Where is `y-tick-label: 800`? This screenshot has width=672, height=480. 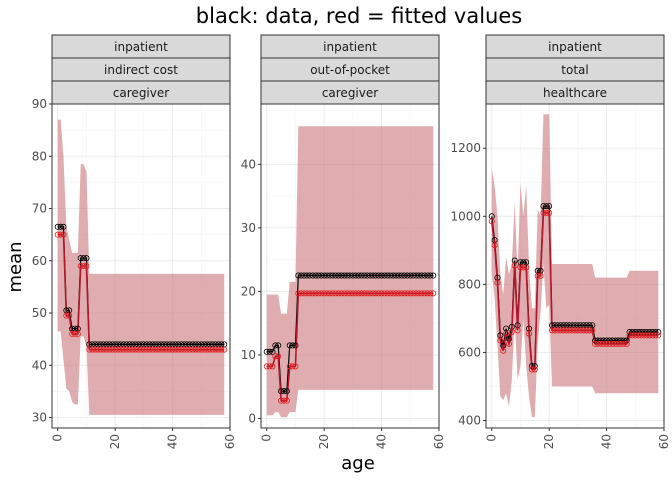 y-tick-label: 800 is located at coordinates (469, 284).